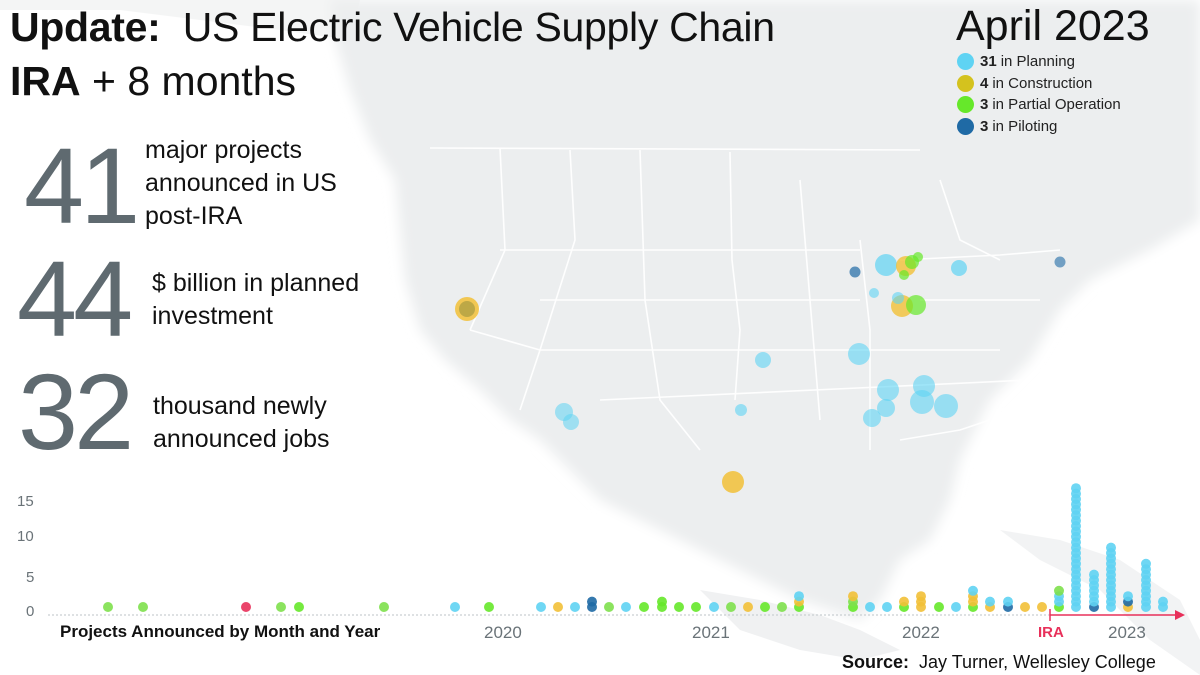  I want to click on source-text: Jay Turner, Wellesley College, so click(1037, 662).